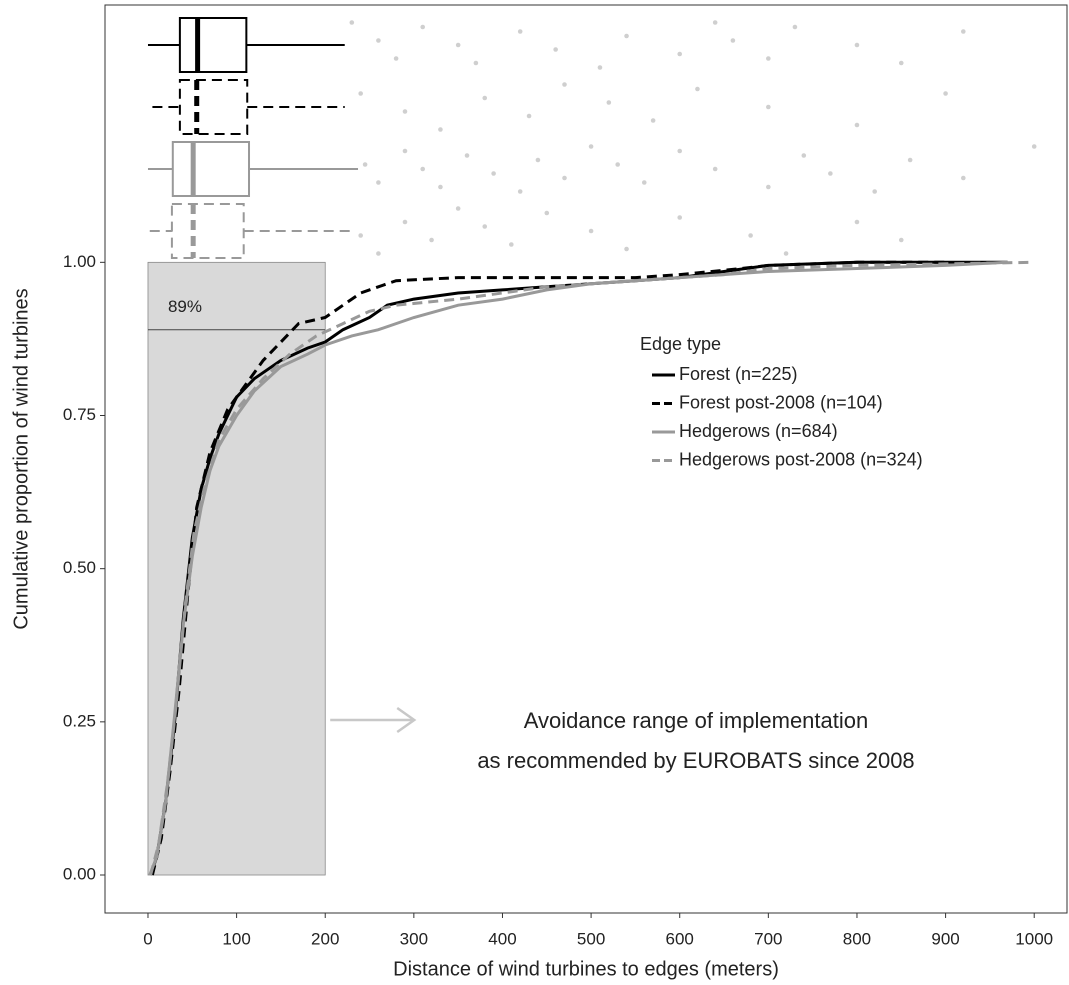 The height and width of the screenshot is (985, 1069). What do you see at coordinates (945, 938) in the screenshot?
I see `x-tick-label: 900` at bounding box center [945, 938].